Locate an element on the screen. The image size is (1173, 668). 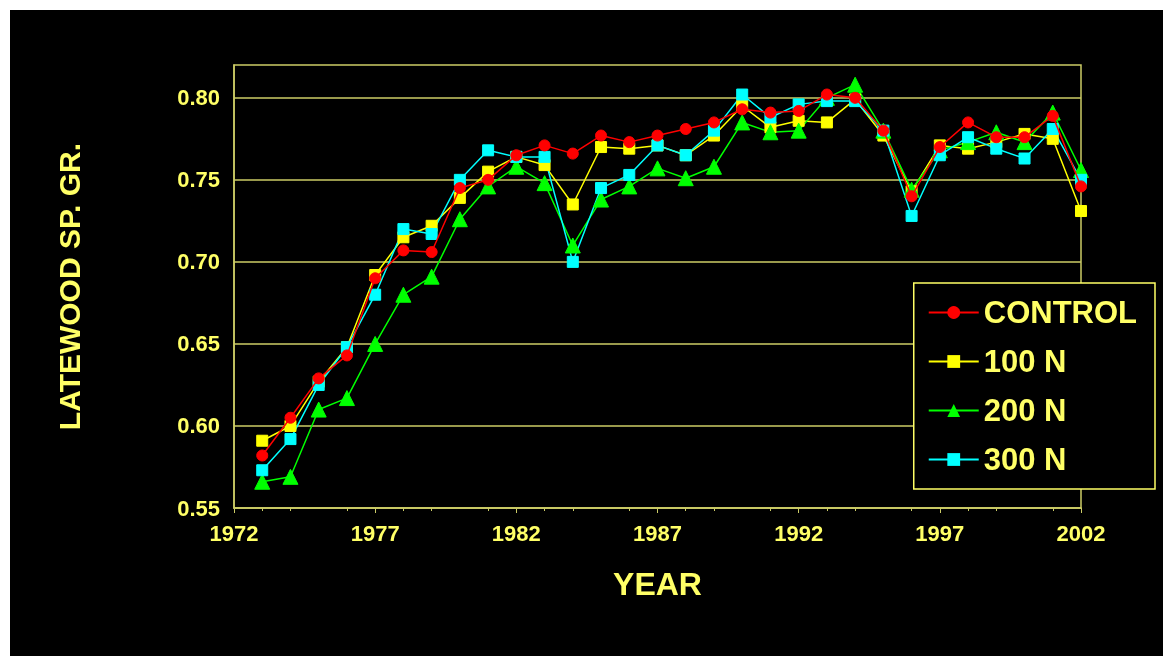
x-tick-label: 1992 is located at coordinates (799, 533).